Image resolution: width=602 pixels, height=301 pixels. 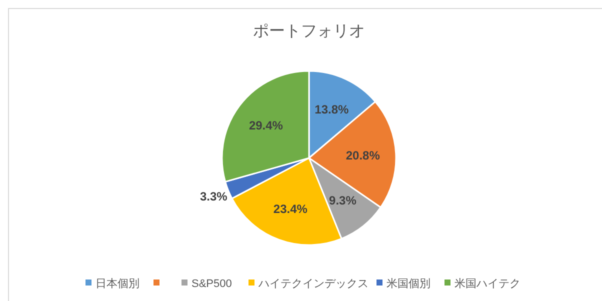 What do you see at coordinates (214, 196) in the screenshot?
I see `data-label: 3.3%` at bounding box center [214, 196].